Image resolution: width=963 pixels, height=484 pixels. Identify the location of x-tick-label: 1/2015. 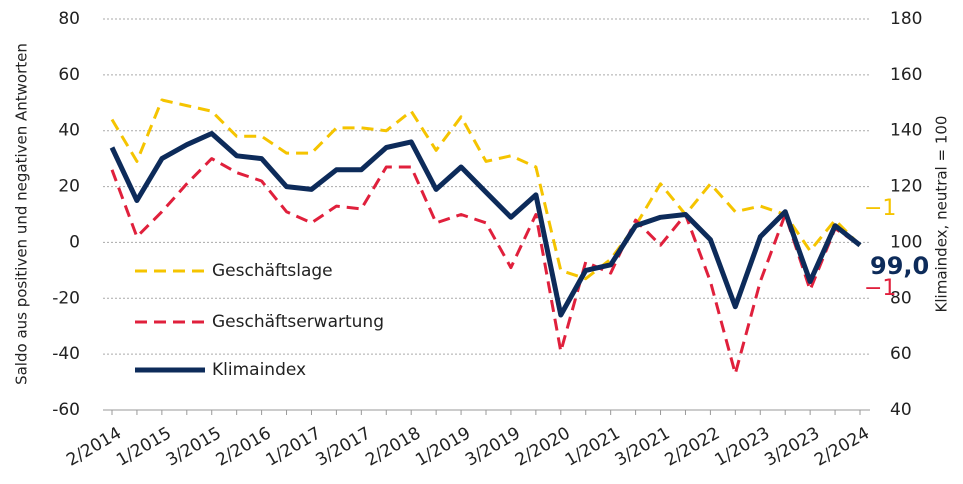
(144, 446).